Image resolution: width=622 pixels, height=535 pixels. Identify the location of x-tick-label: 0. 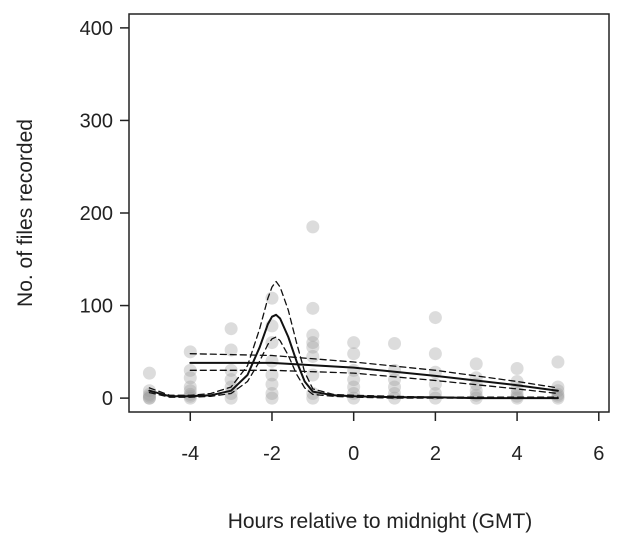
(353, 454).